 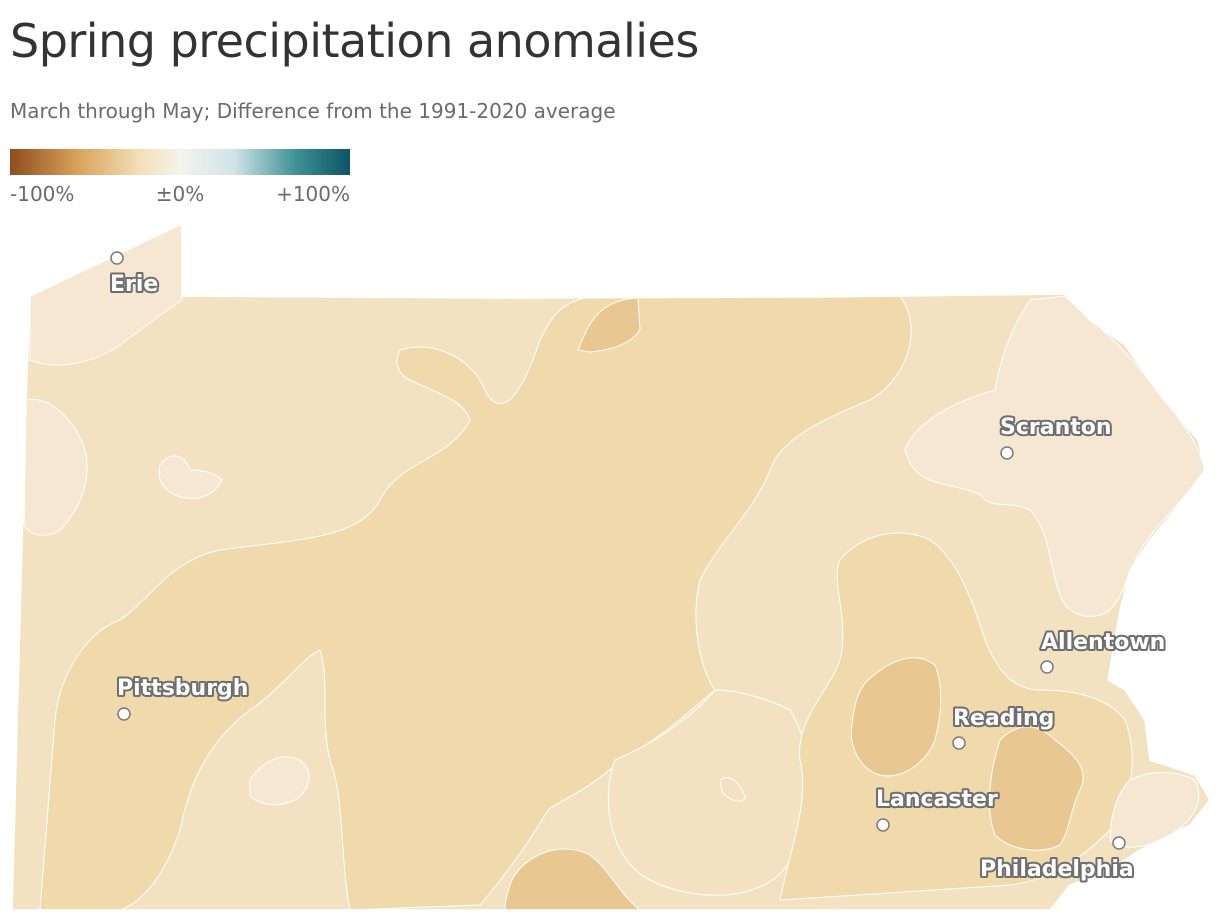 I want to click on city-scranton: Scranton, so click(x=1056, y=436).